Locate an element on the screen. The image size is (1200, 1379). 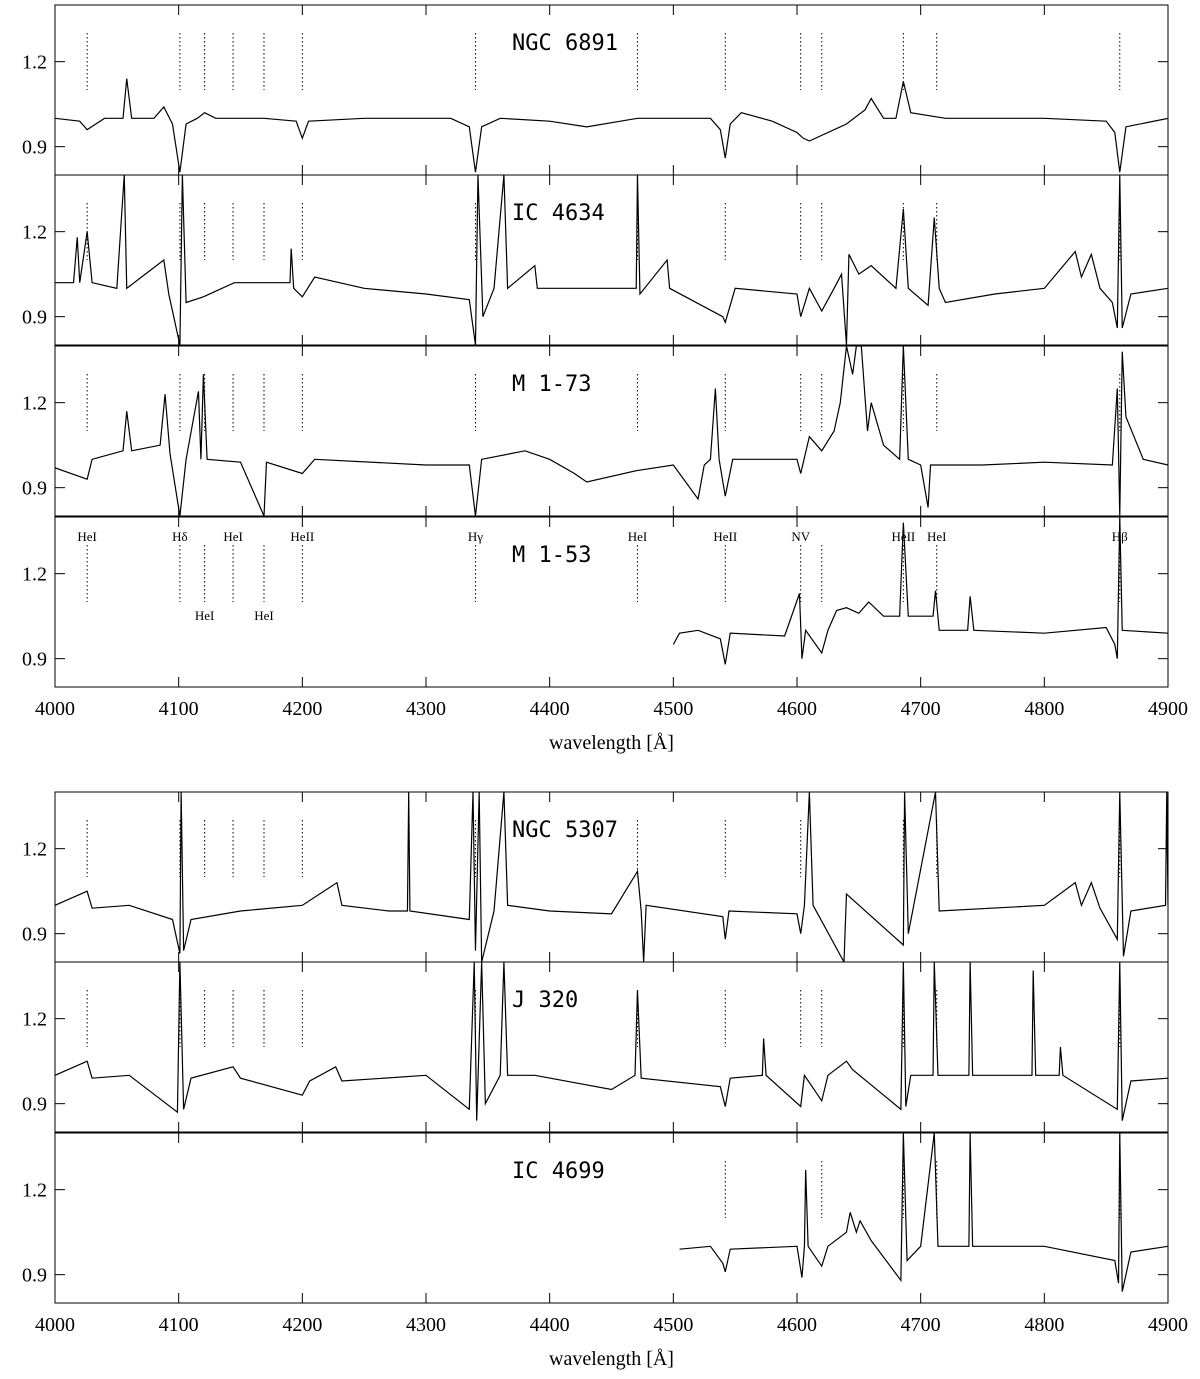
panel-title: M 1-73 is located at coordinates (551, 384).